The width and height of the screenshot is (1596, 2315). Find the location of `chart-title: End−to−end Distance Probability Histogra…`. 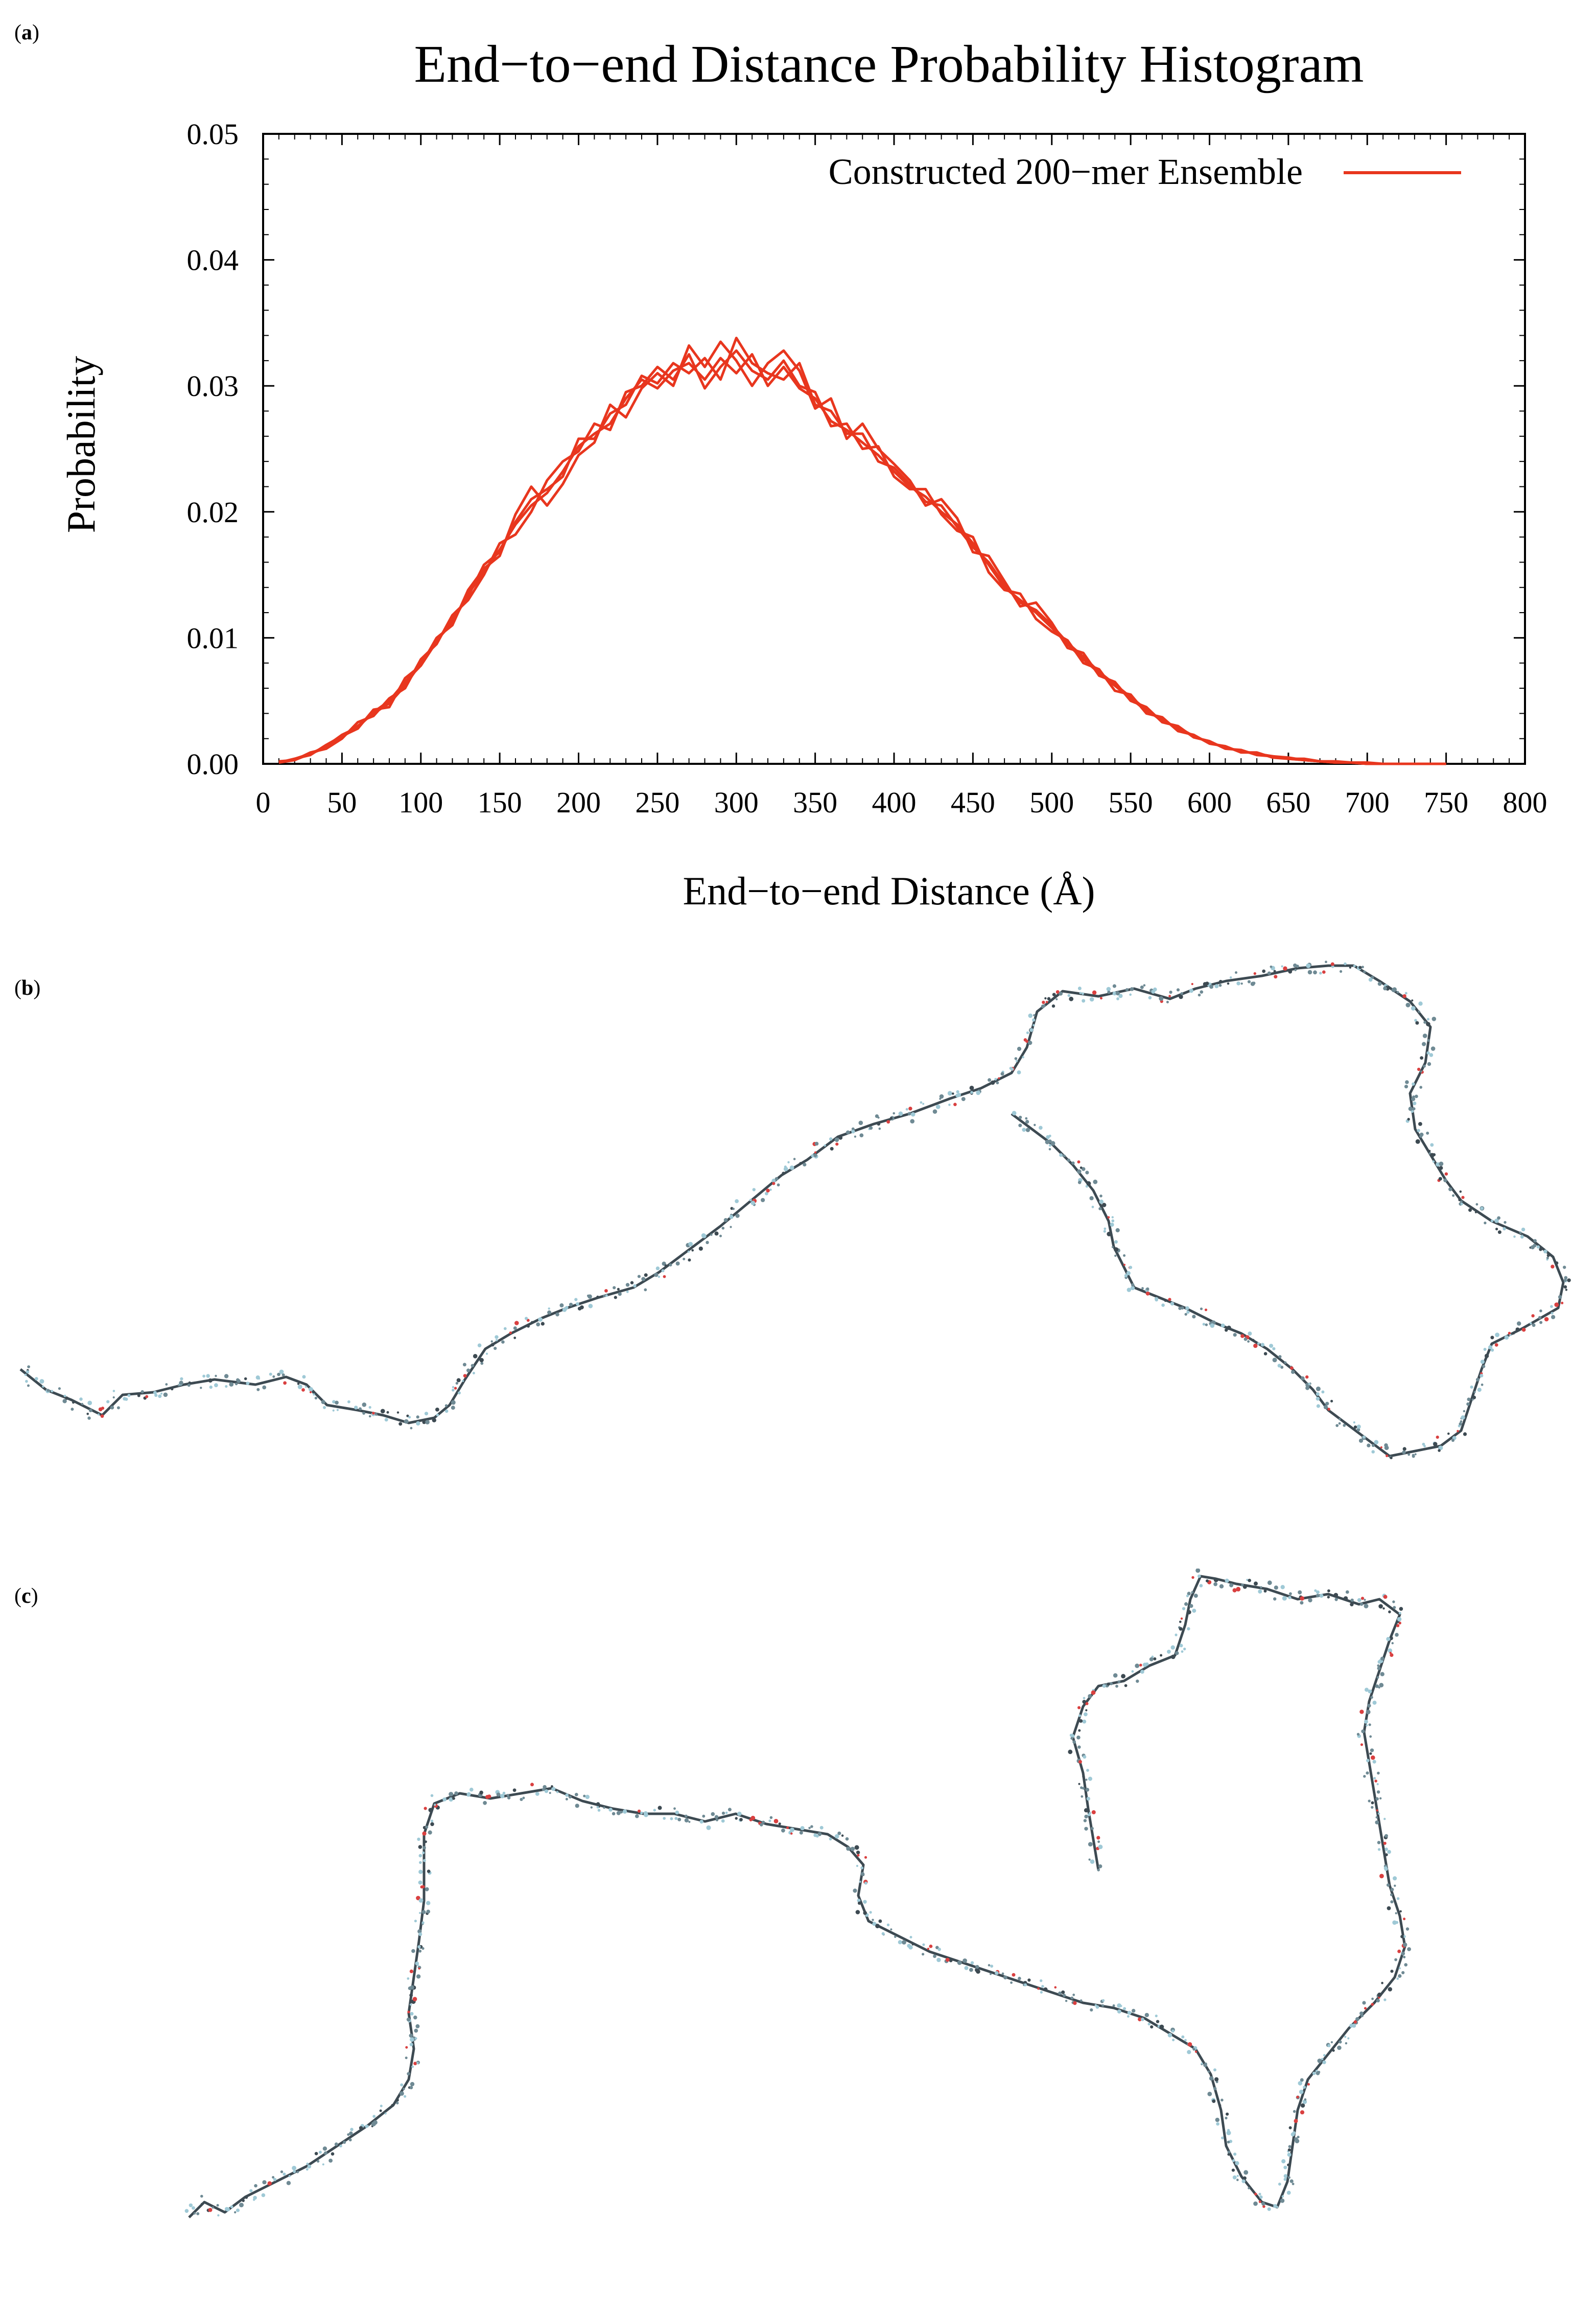

chart-title: End−to−end Distance Probability Histogra… is located at coordinates (889, 64).